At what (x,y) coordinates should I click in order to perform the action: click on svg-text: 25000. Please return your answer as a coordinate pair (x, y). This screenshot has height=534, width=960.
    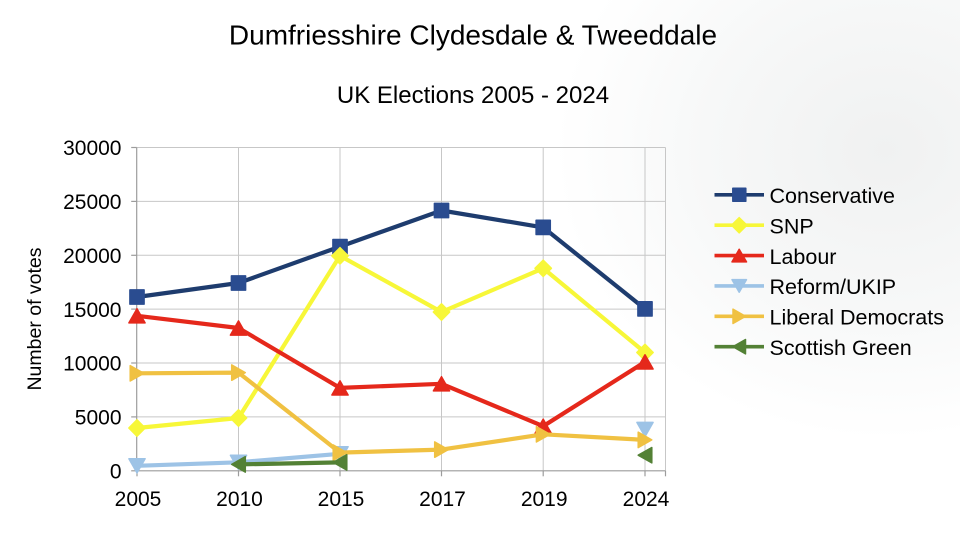
    Looking at the image, I should click on (92, 202).